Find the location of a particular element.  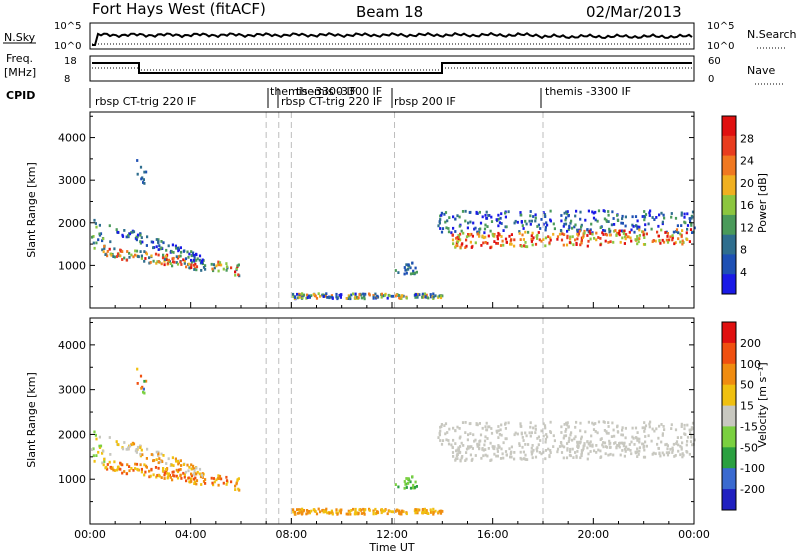

power-colorbar-tick-5: 8 is located at coordinates (743, 250).